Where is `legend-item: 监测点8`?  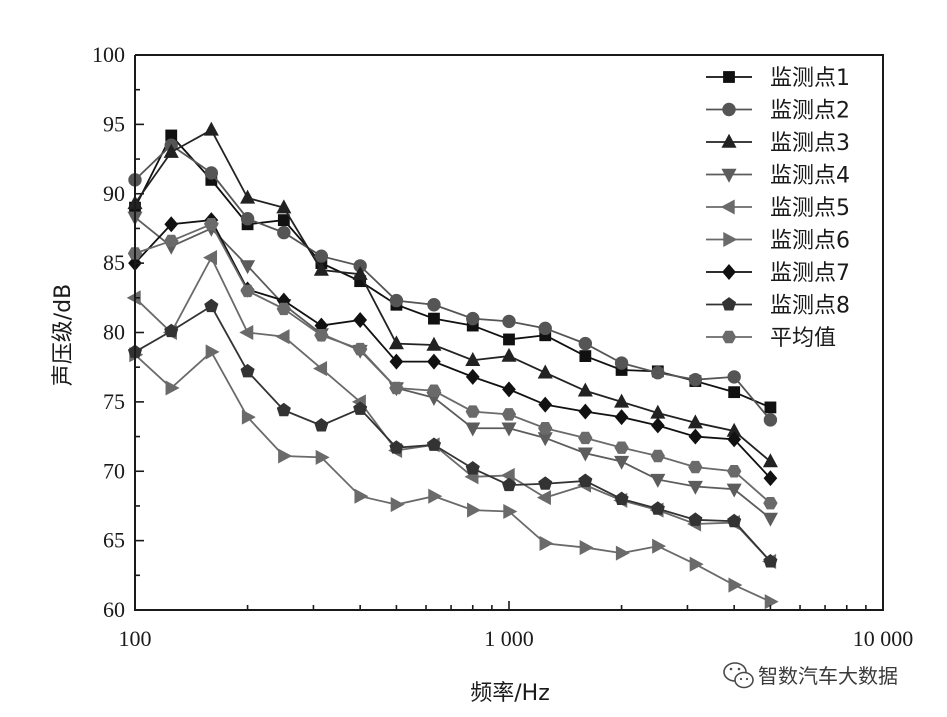
legend-item: 监测点8 is located at coordinates (778, 306).